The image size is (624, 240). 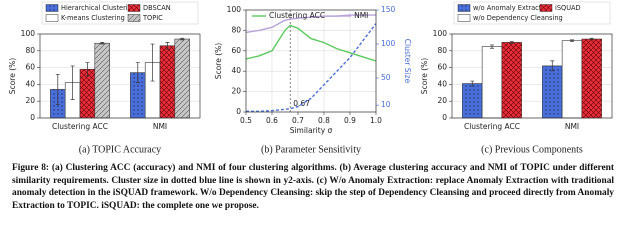 I want to click on caption-label: Figure 8:, so click(x=31, y=168).